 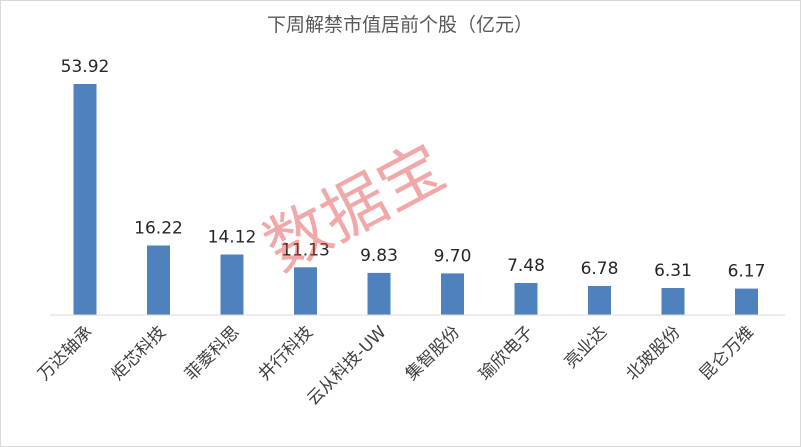 What do you see at coordinates (600, 269) in the screenshot?
I see `value-label-8: 6.78` at bounding box center [600, 269].